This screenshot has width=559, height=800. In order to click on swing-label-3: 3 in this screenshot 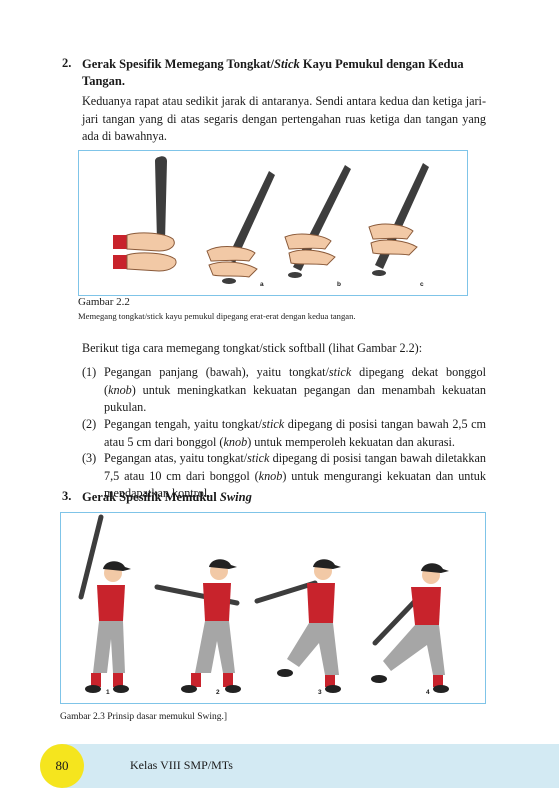, I will do `click(320, 692)`.